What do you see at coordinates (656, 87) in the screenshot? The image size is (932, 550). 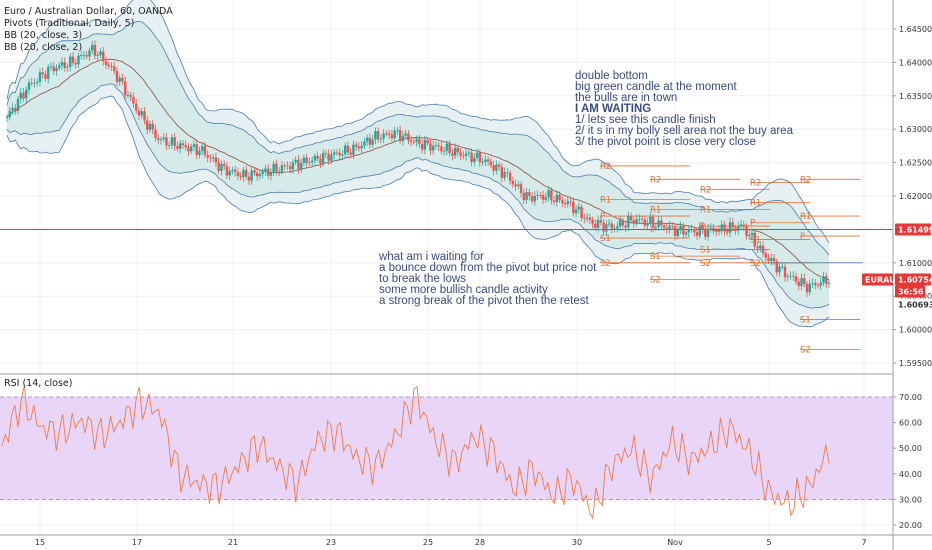 I see `note-line: big green candle at the moment` at bounding box center [656, 87].